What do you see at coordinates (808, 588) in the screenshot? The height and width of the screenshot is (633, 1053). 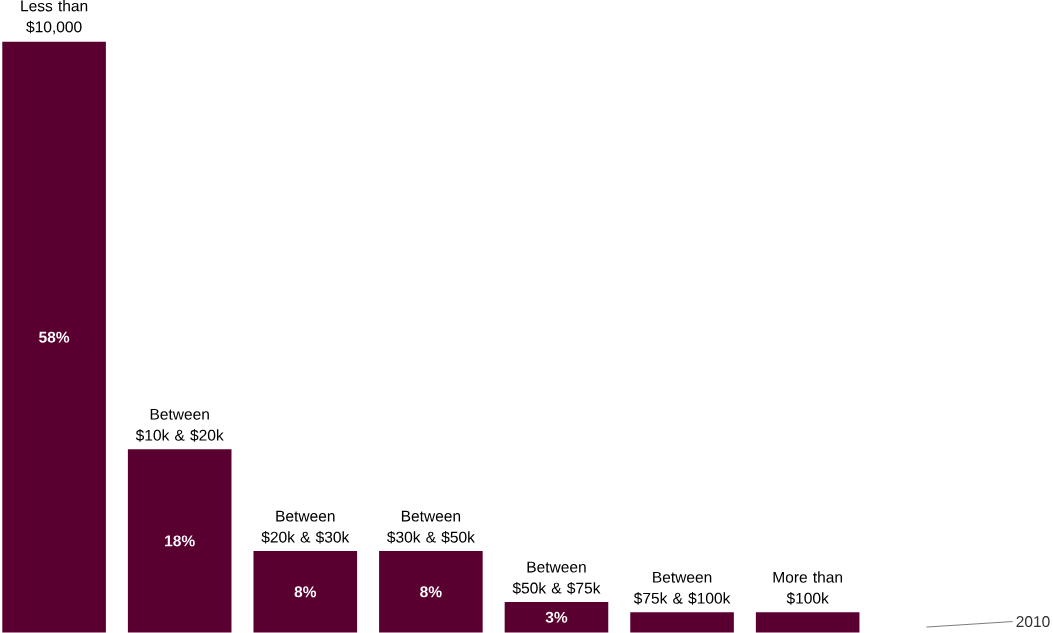 I see `x-tick-label: More than $100k` at bounding box center [808, 588].